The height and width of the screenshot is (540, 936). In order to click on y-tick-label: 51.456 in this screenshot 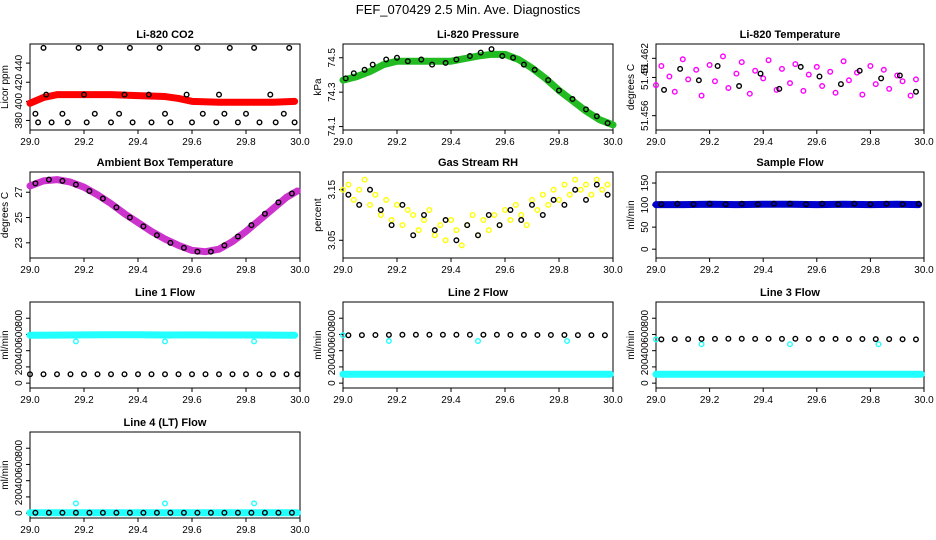, I will do `click(645, 115)`.